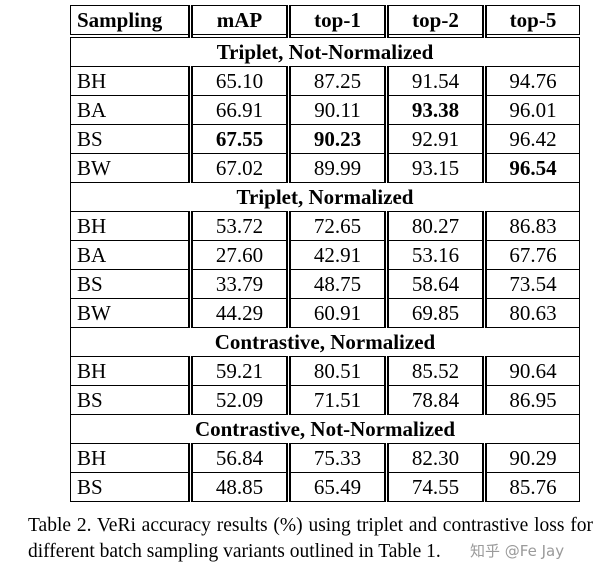 The image size is (600, 575). What do you see at coordinates (336, 21) in the screenshot?
I see `header-cell: top-1` at bounding box center [336, 21].